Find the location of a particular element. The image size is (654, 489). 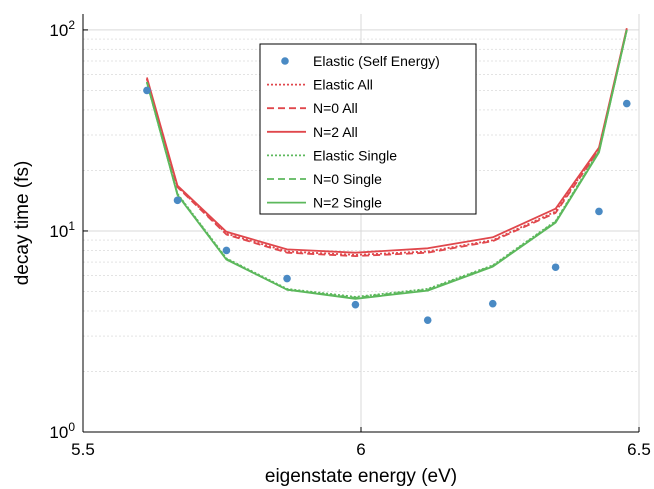

x-axis-ticks: 5.5 6 6.5 is located at coordinates (361, 443).